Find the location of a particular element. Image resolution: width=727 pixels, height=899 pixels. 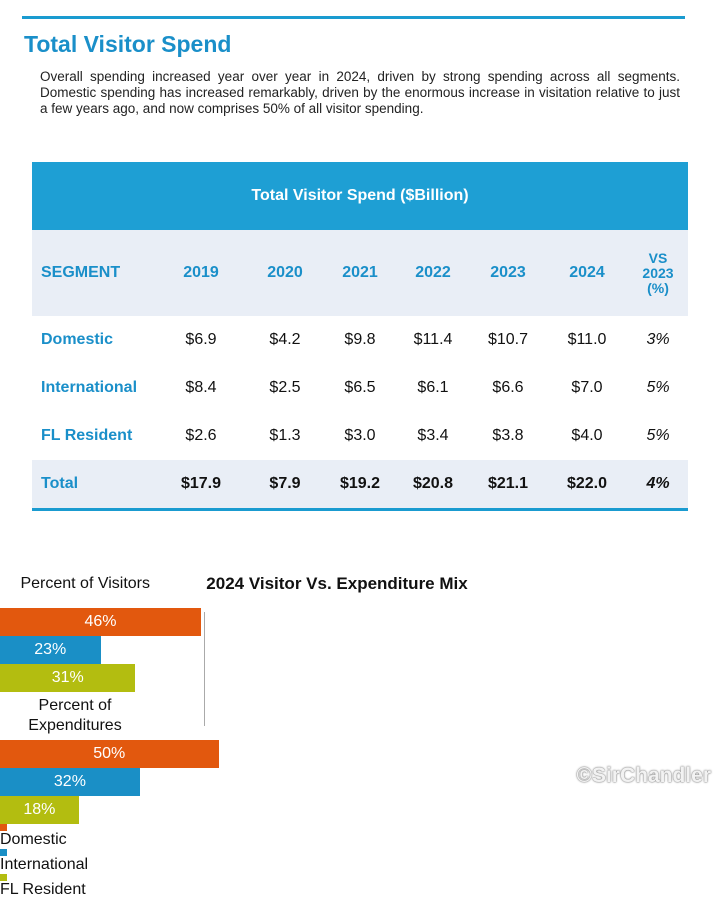

table-cell: $20.8 is located at coordinates (433, 483).